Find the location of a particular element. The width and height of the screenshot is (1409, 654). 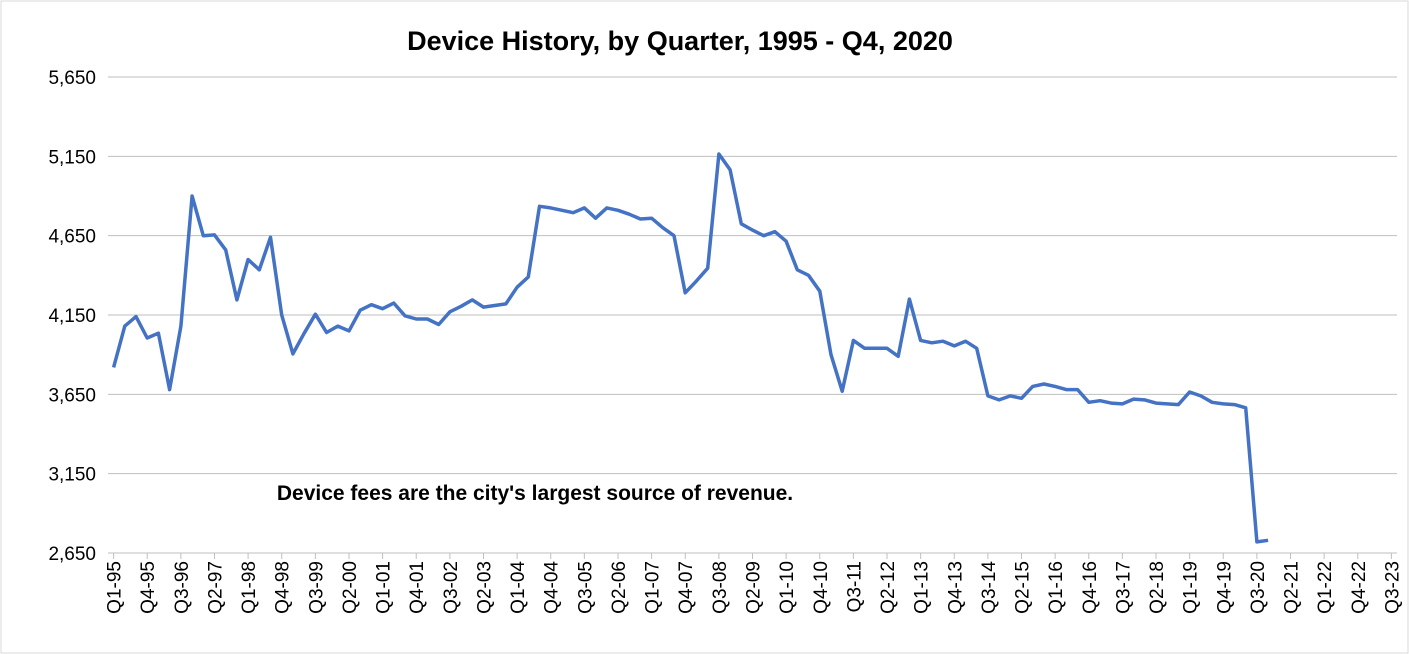

y-tick-label: 4,150 is located at coordinates (72, 316).